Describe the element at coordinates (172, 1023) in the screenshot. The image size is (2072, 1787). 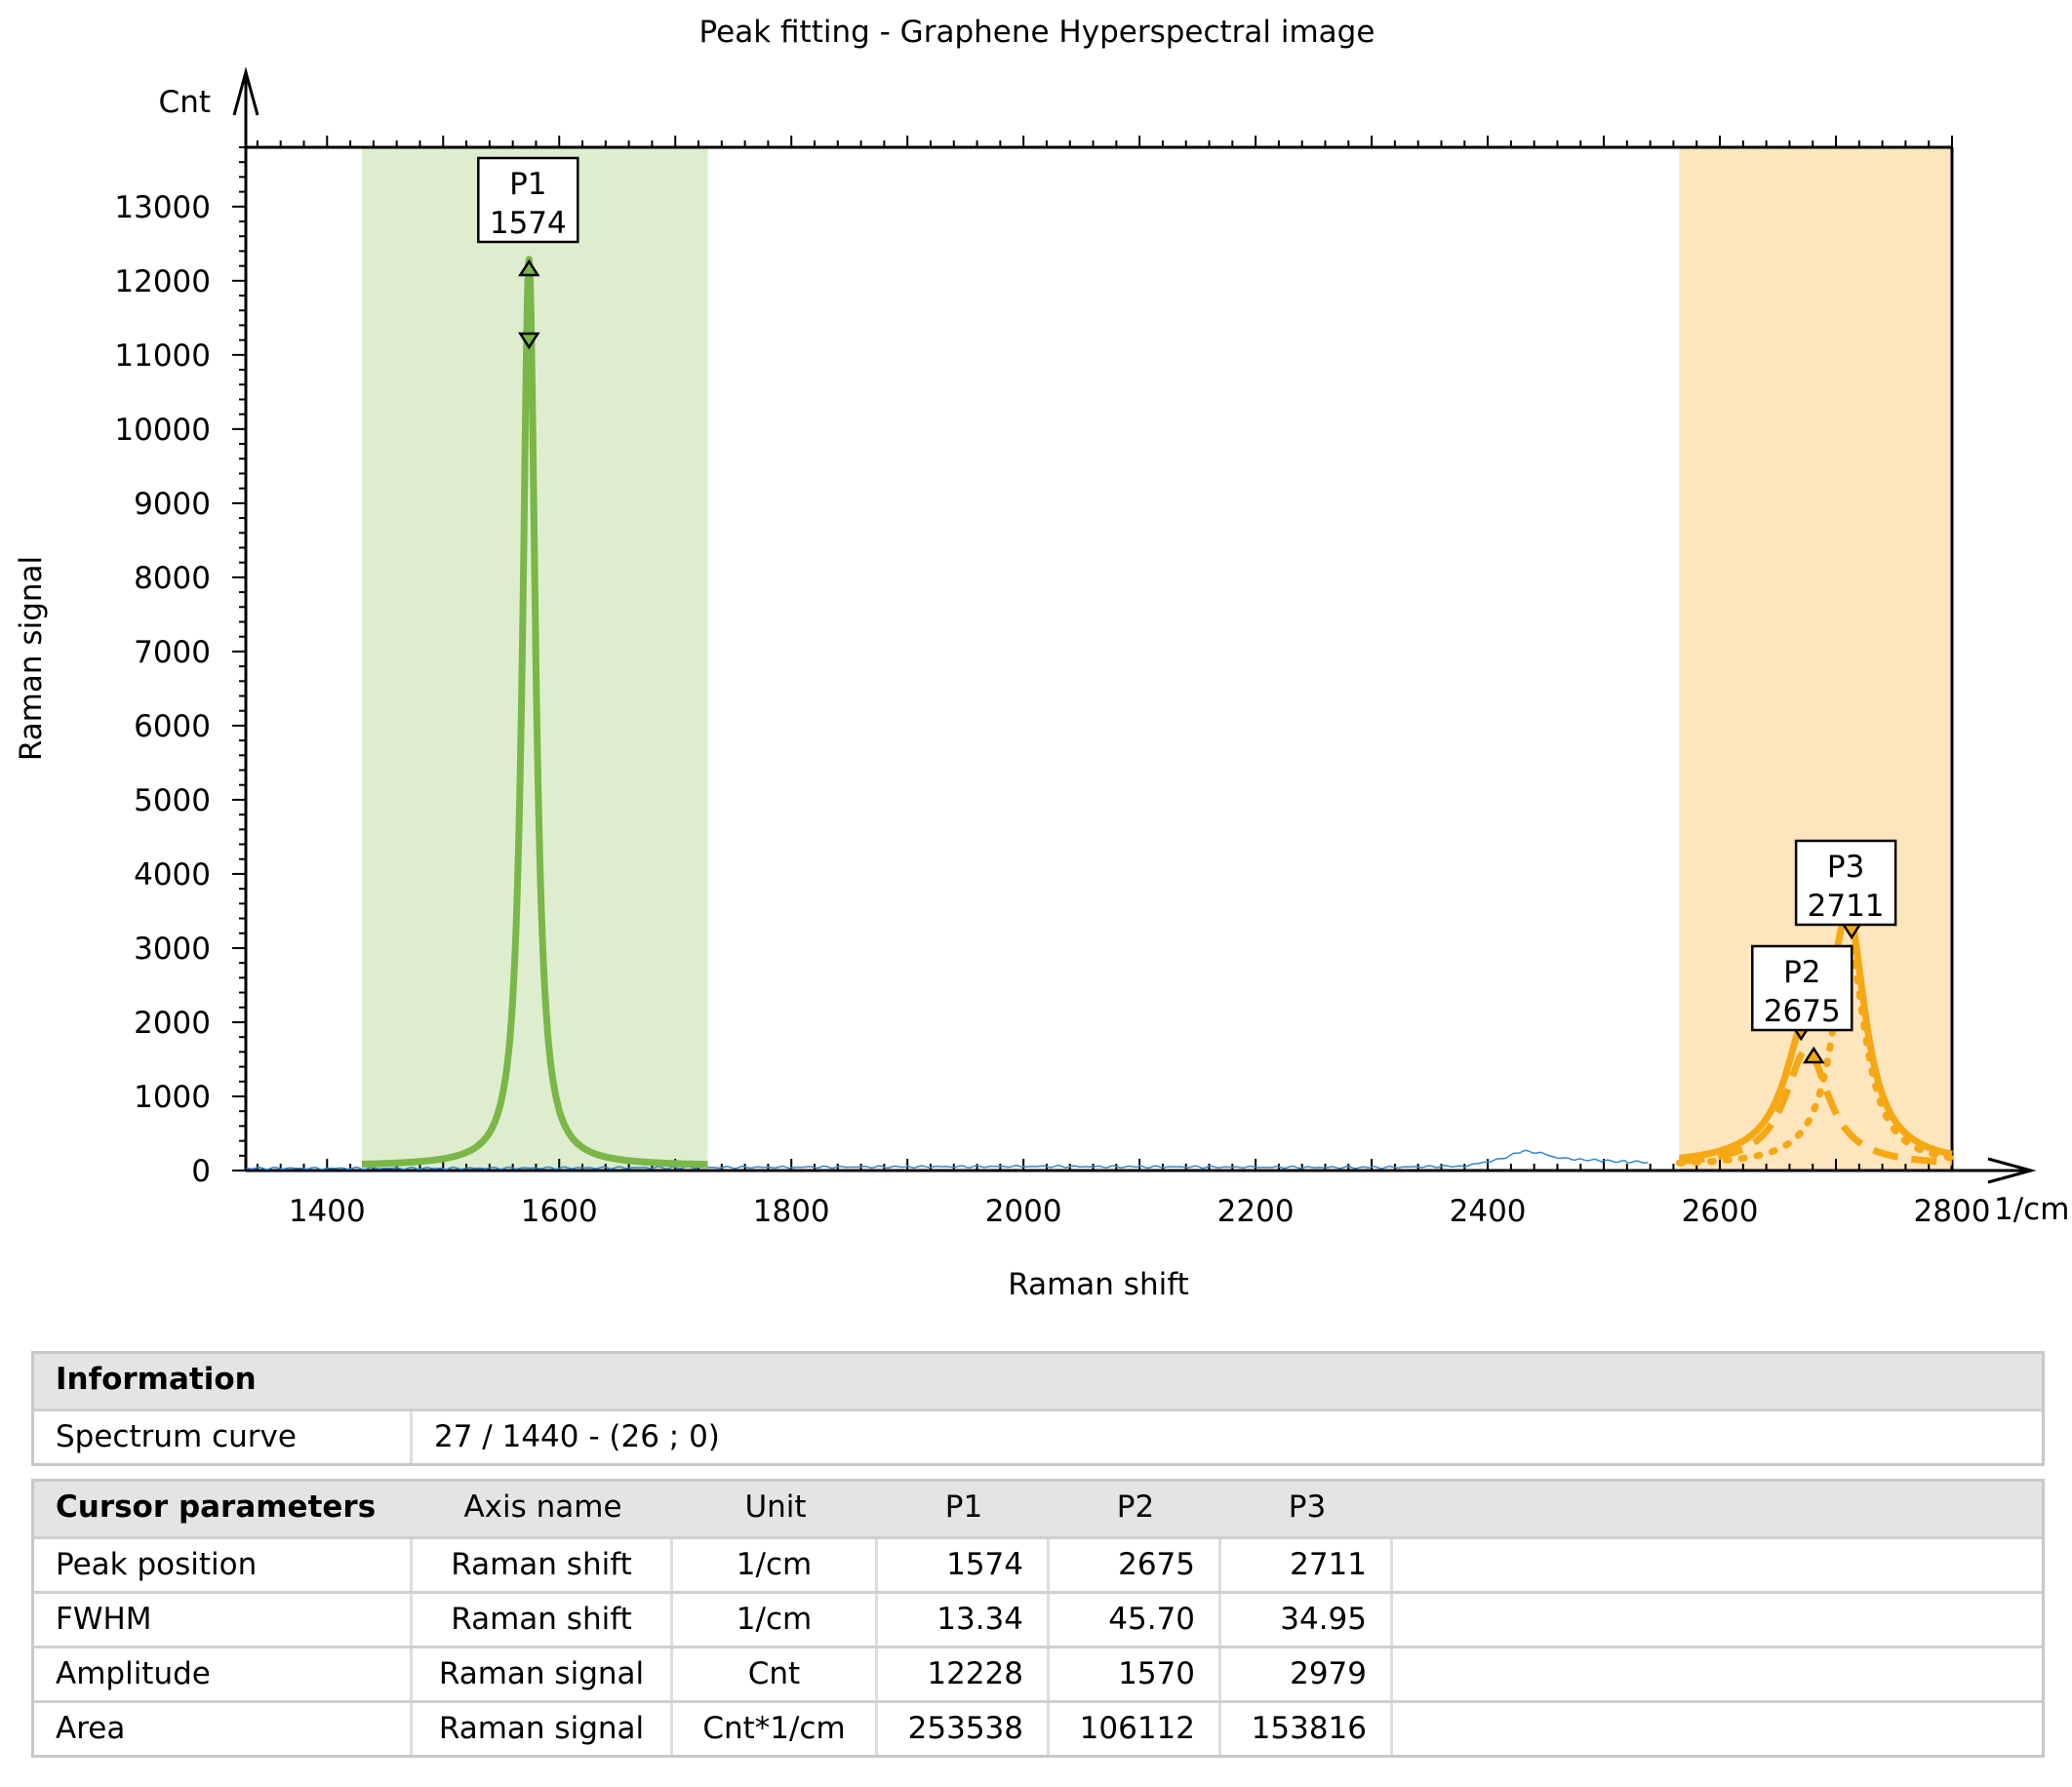
I see `y-tick-label: 2000` at that location.